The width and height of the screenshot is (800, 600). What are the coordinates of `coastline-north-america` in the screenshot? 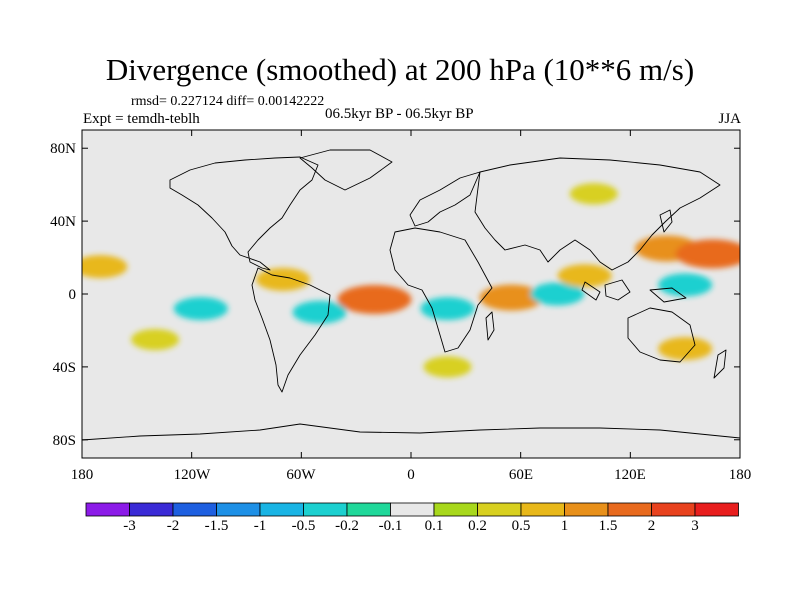 It's located at (244, 213).